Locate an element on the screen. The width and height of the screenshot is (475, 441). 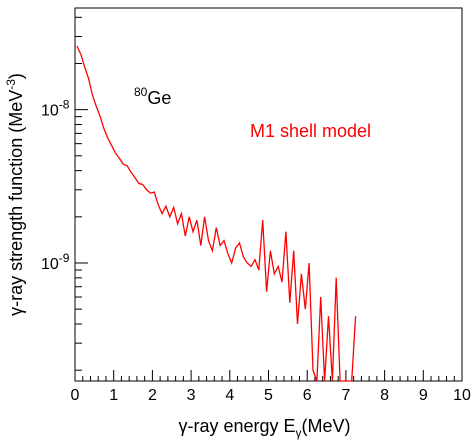
y-tick-label: 10⁻⁹ is located at coordinates (55, 262).